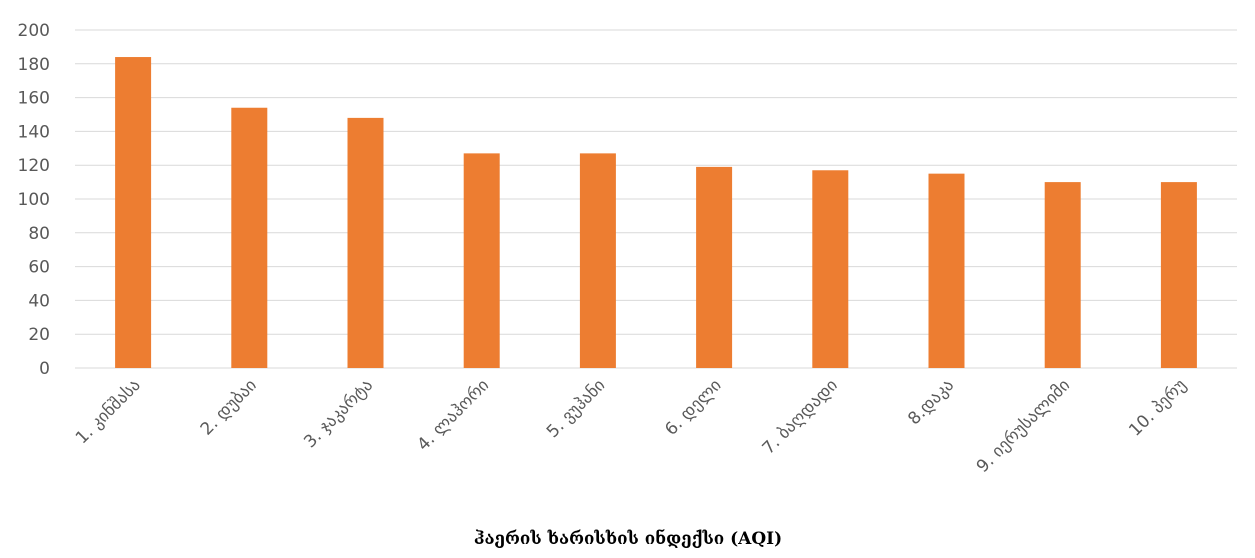  Describe the element at coordinates (39, 268) in the screenshot. I see `y-tick-label: 60` at that location.